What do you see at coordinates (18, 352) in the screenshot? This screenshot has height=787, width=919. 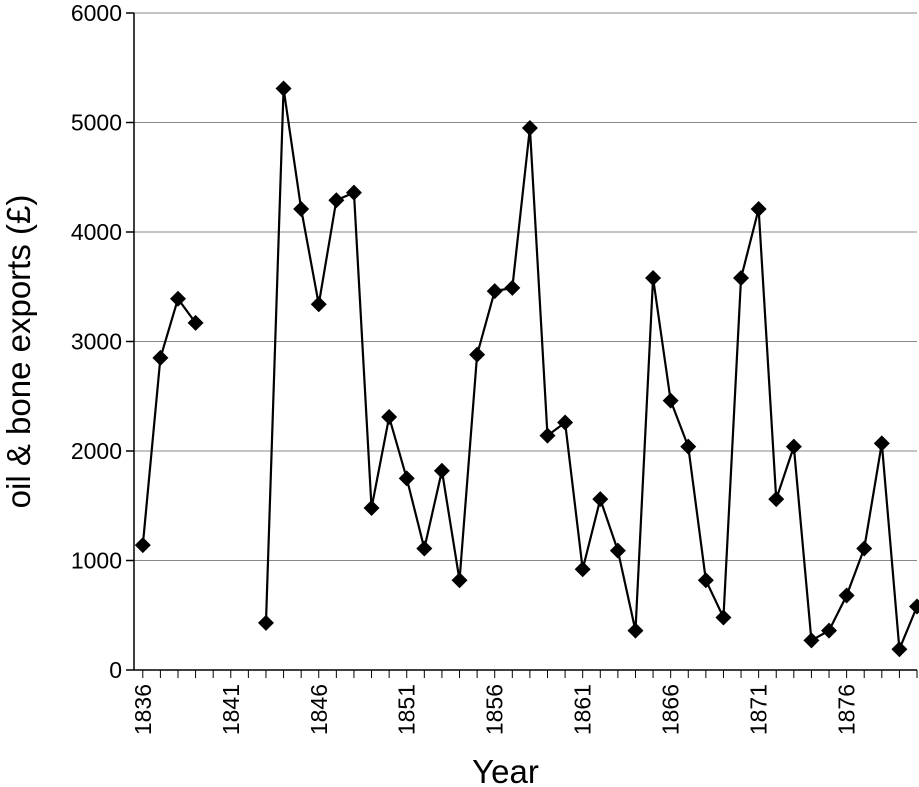 I see `y-axis-title: oil & bone exports (£)` at bounding box center [18, 352].